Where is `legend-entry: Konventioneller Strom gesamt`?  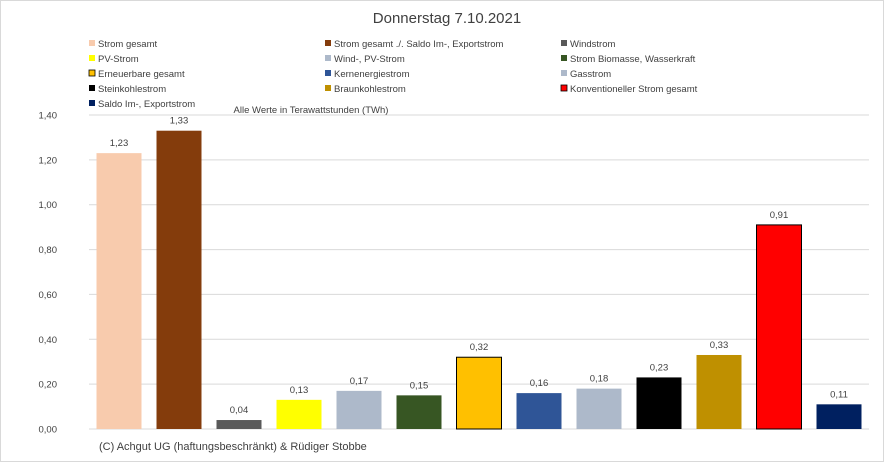 legend-entry: Konventioneller Strom gesamt is located at coordinates (634, 89).